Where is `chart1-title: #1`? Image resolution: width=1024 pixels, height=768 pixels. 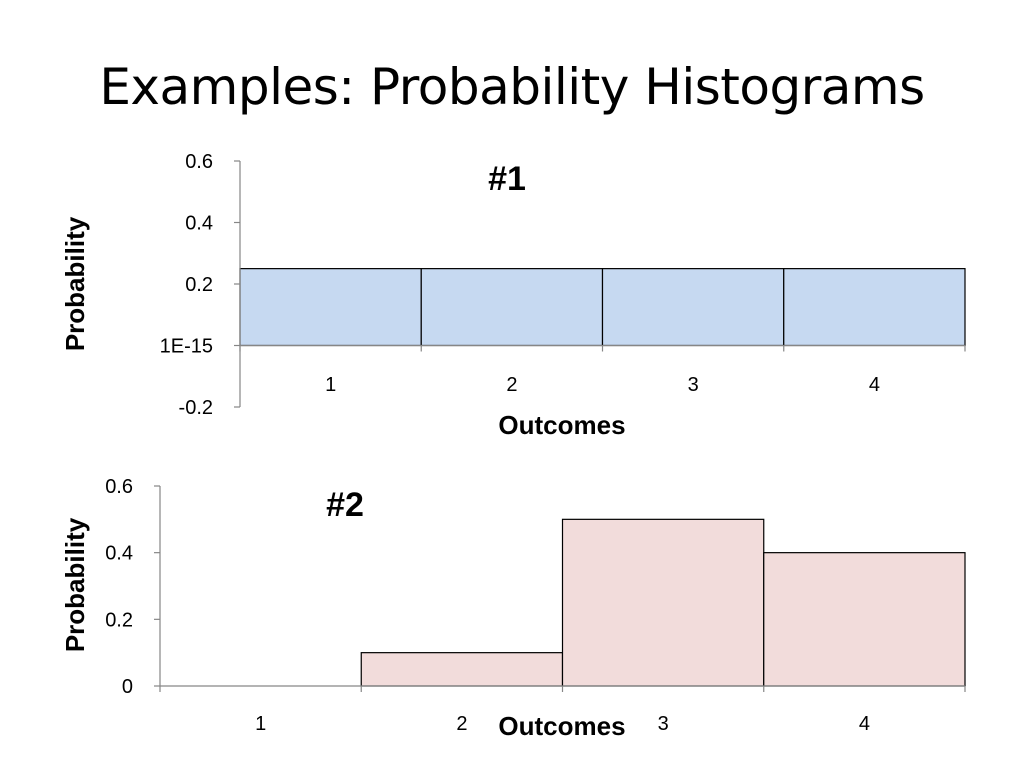
chart1-title: #1 is located at coordinates (507, 179).